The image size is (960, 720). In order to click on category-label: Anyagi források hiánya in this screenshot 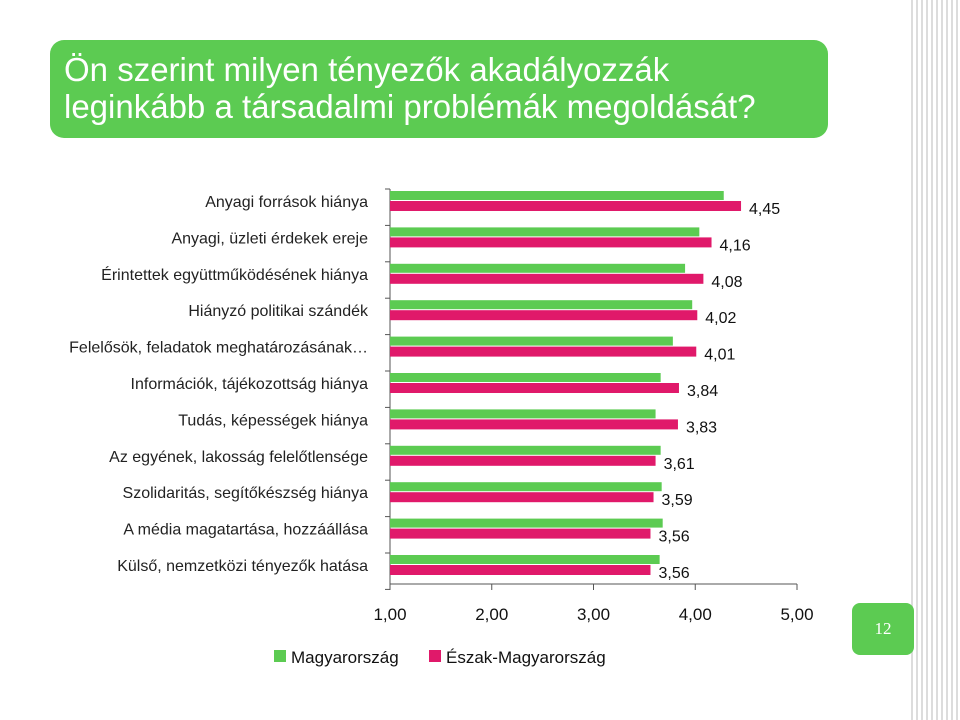, I will do `click(286, 202)`.